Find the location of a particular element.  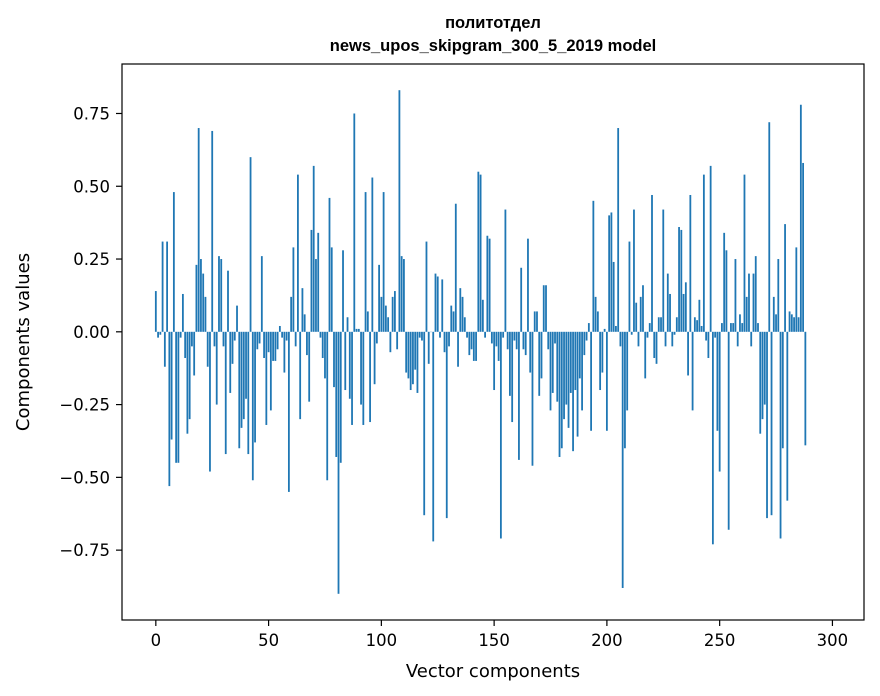

x-axis-ticks: 0 50 100 150 200 250 300 is located at coordinates (500, 635).